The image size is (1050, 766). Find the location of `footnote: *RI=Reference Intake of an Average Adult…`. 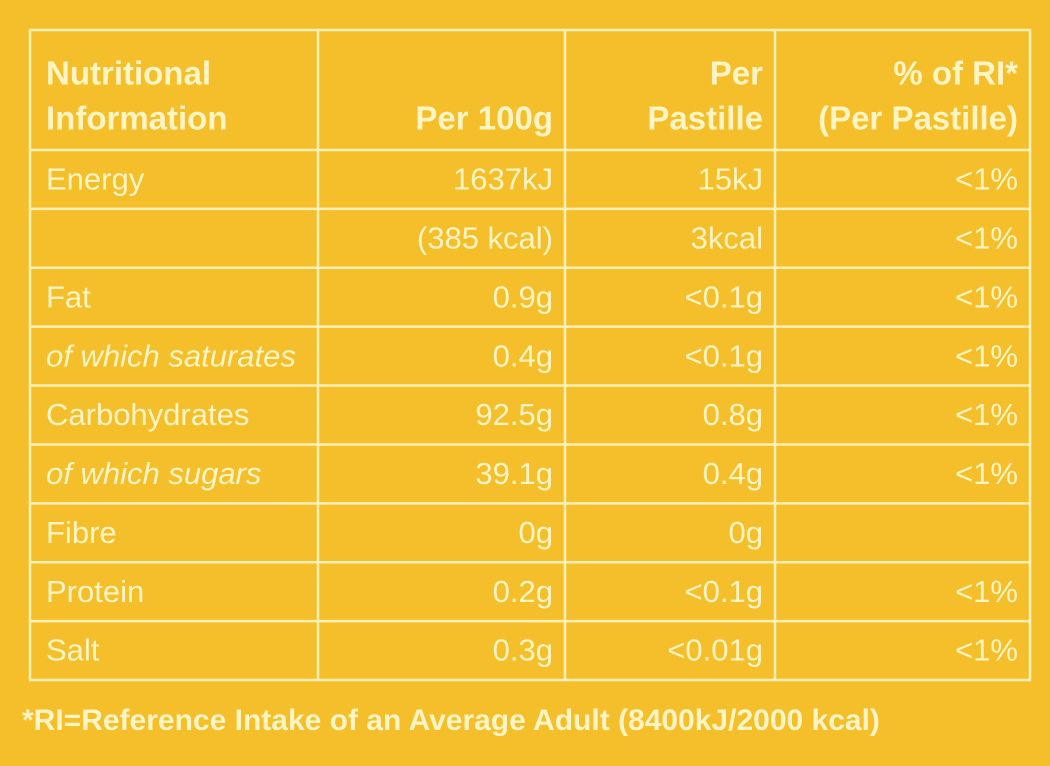

footnote: *RI=Reference Intake of an Average Adult… is located at coordinates (451, 720).